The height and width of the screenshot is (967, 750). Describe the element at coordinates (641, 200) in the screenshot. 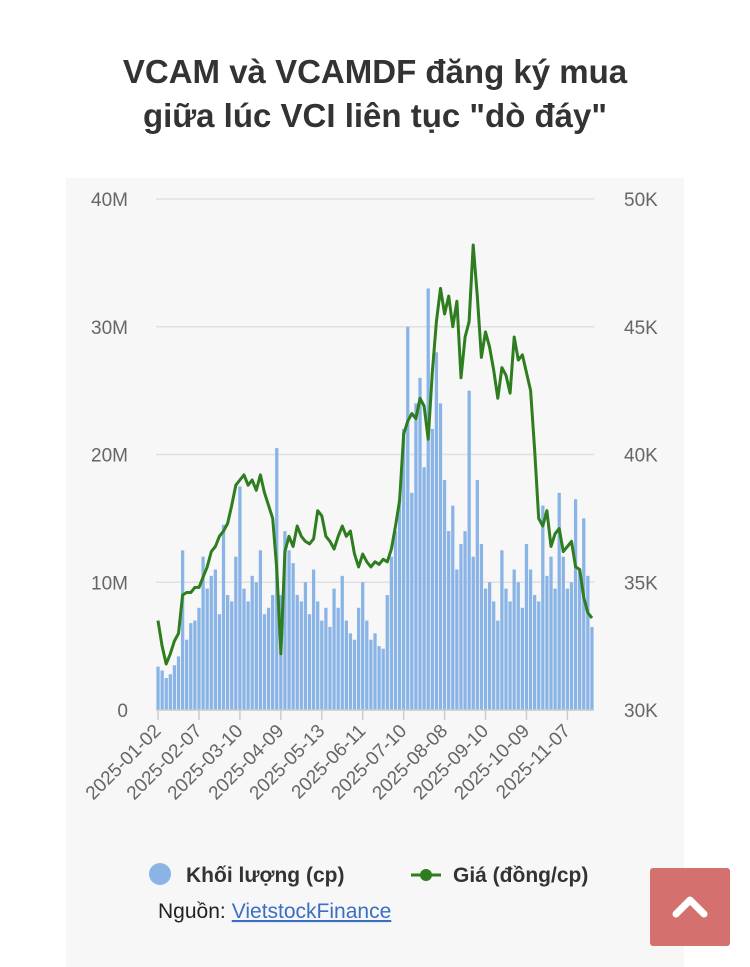

I see `y2-tick-label: 50K` at that location.